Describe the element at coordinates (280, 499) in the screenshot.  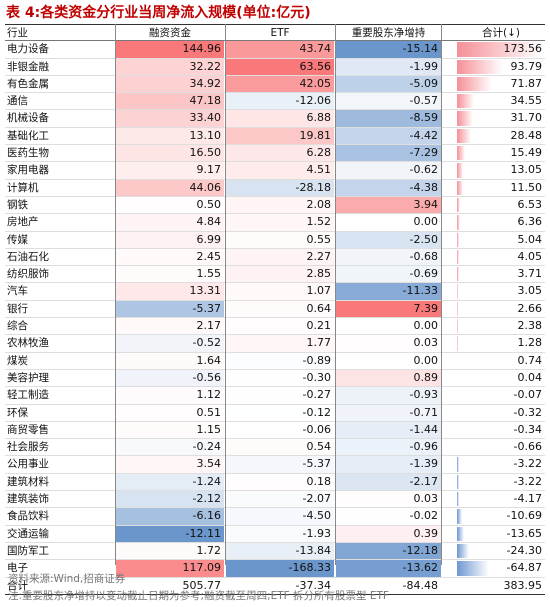
I see `cell-etf: -2.07` at that location.